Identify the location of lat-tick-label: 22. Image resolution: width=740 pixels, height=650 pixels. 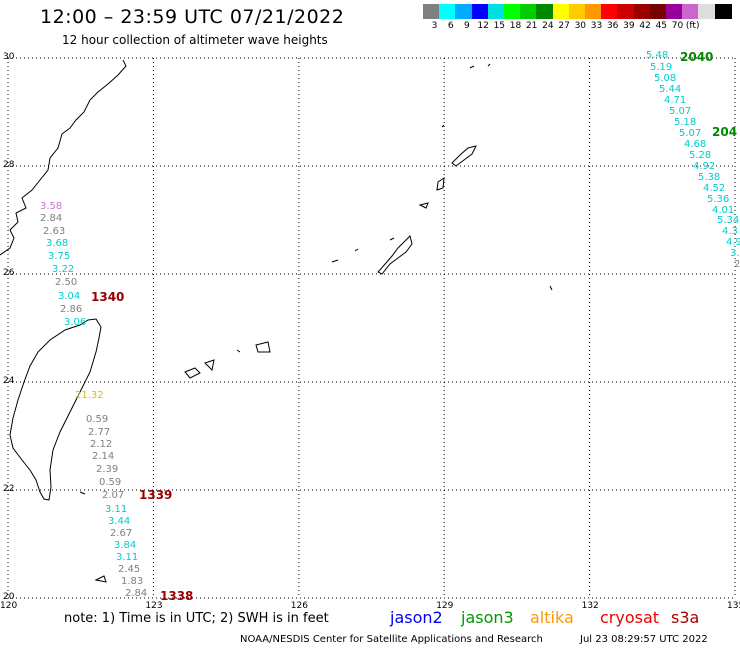
(9, 489).